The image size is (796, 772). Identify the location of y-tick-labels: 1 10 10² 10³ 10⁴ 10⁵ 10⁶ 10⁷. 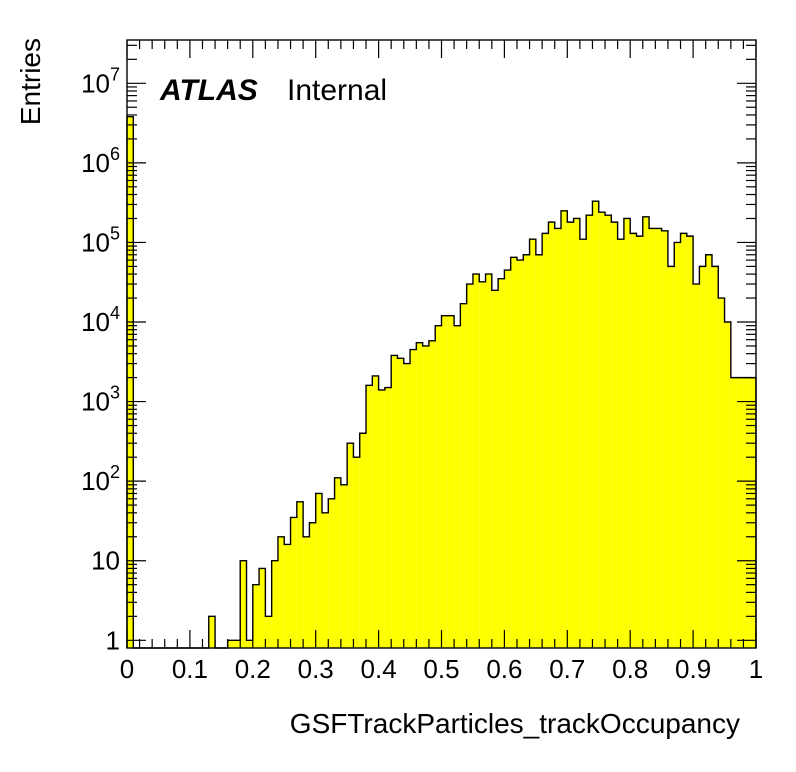
(100, 359).